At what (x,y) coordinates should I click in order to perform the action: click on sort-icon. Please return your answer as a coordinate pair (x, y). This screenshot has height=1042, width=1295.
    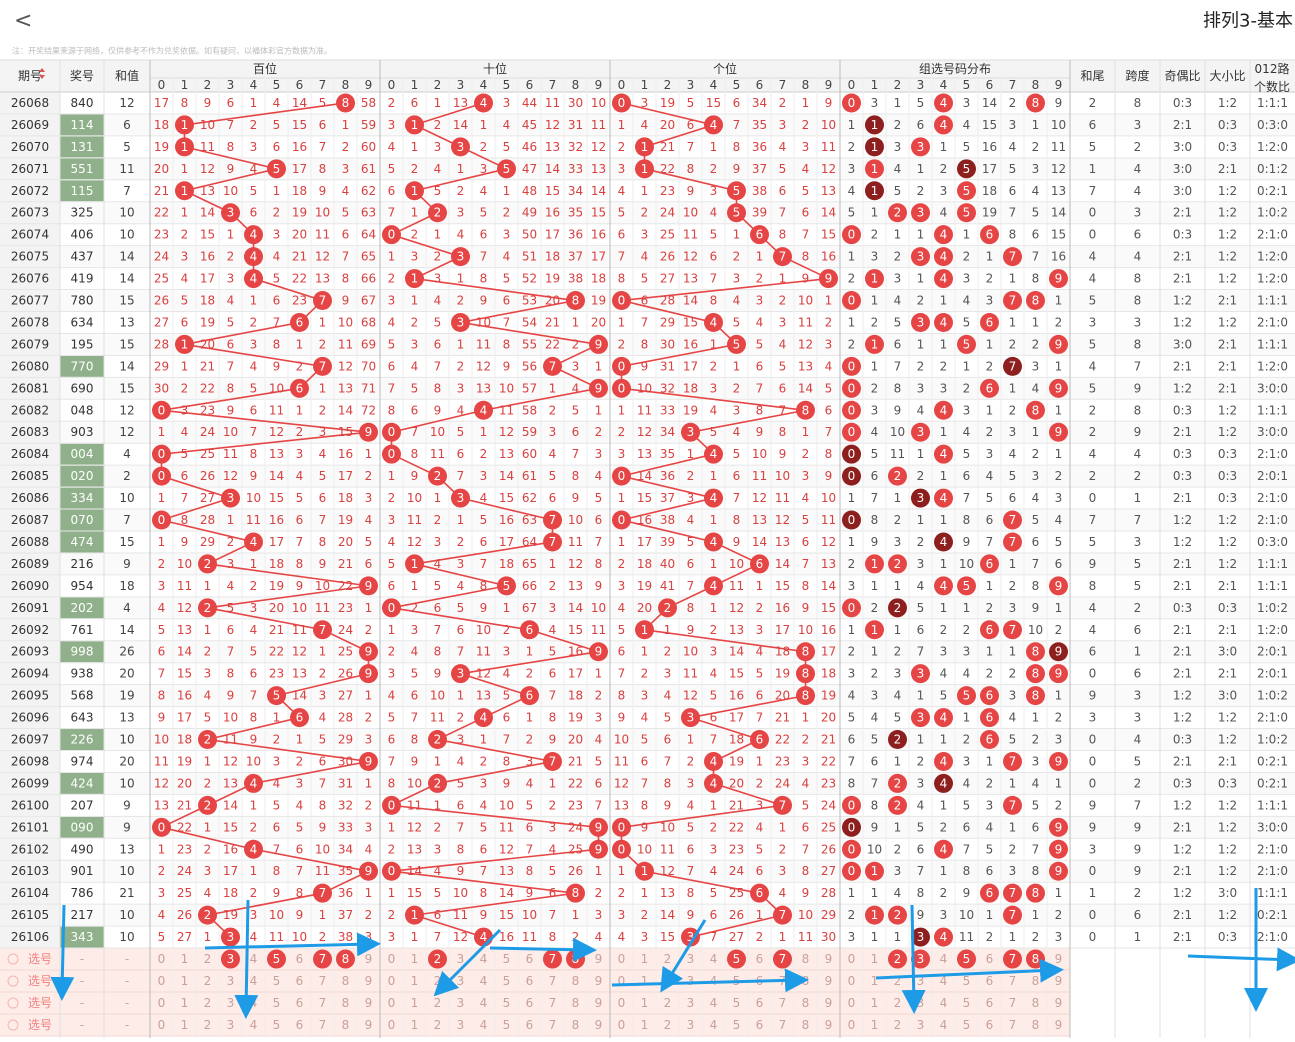
    Looking at the image, I should click on (42, 73).